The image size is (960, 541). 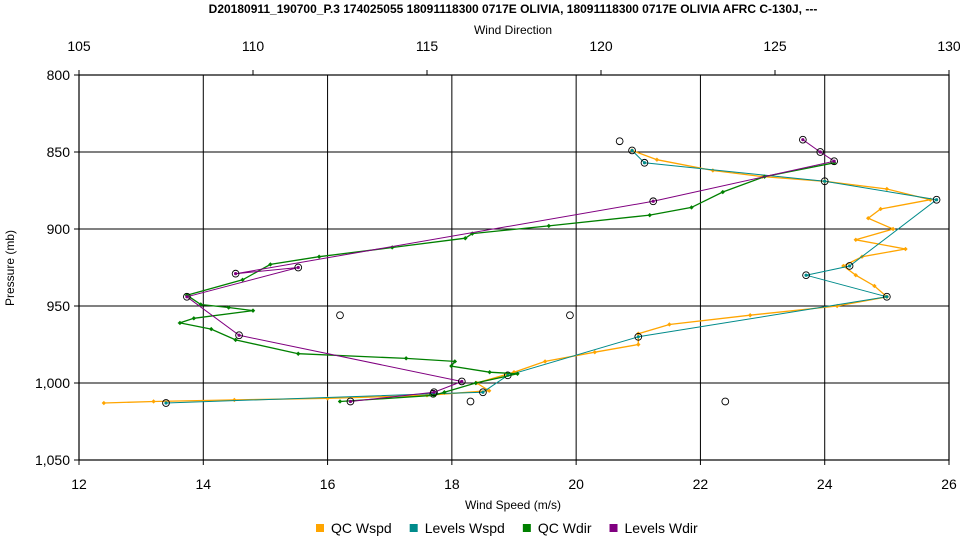 I want to click on y-axis-label: Pressure (mb), so click(x=10, y=268).